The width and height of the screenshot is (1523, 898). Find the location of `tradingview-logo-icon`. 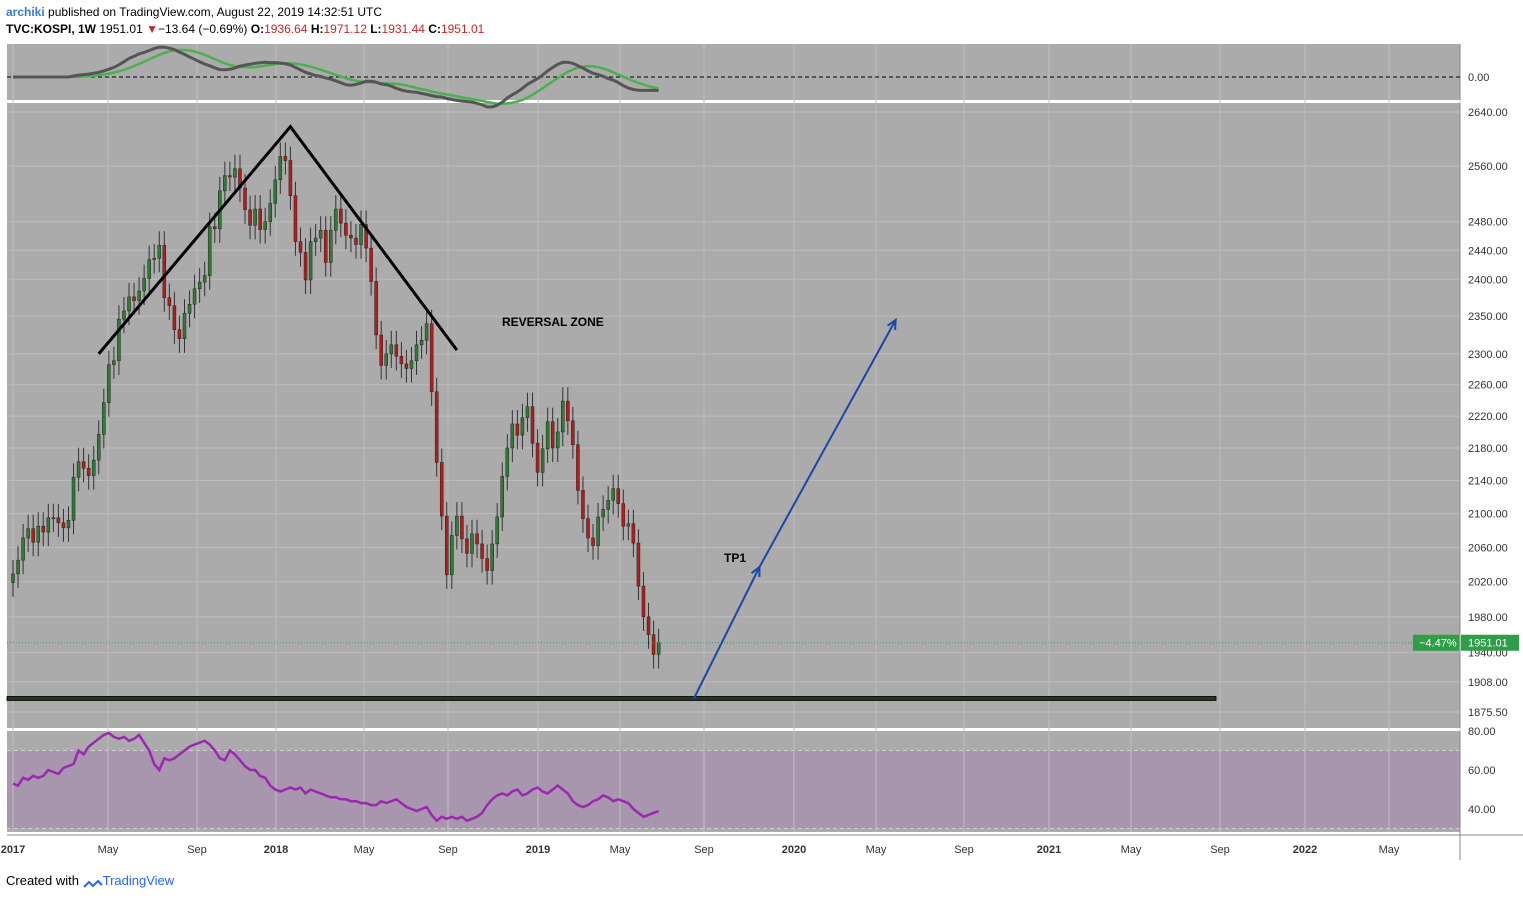

tradingview-logo-icon is located at coordinates (92, 882).